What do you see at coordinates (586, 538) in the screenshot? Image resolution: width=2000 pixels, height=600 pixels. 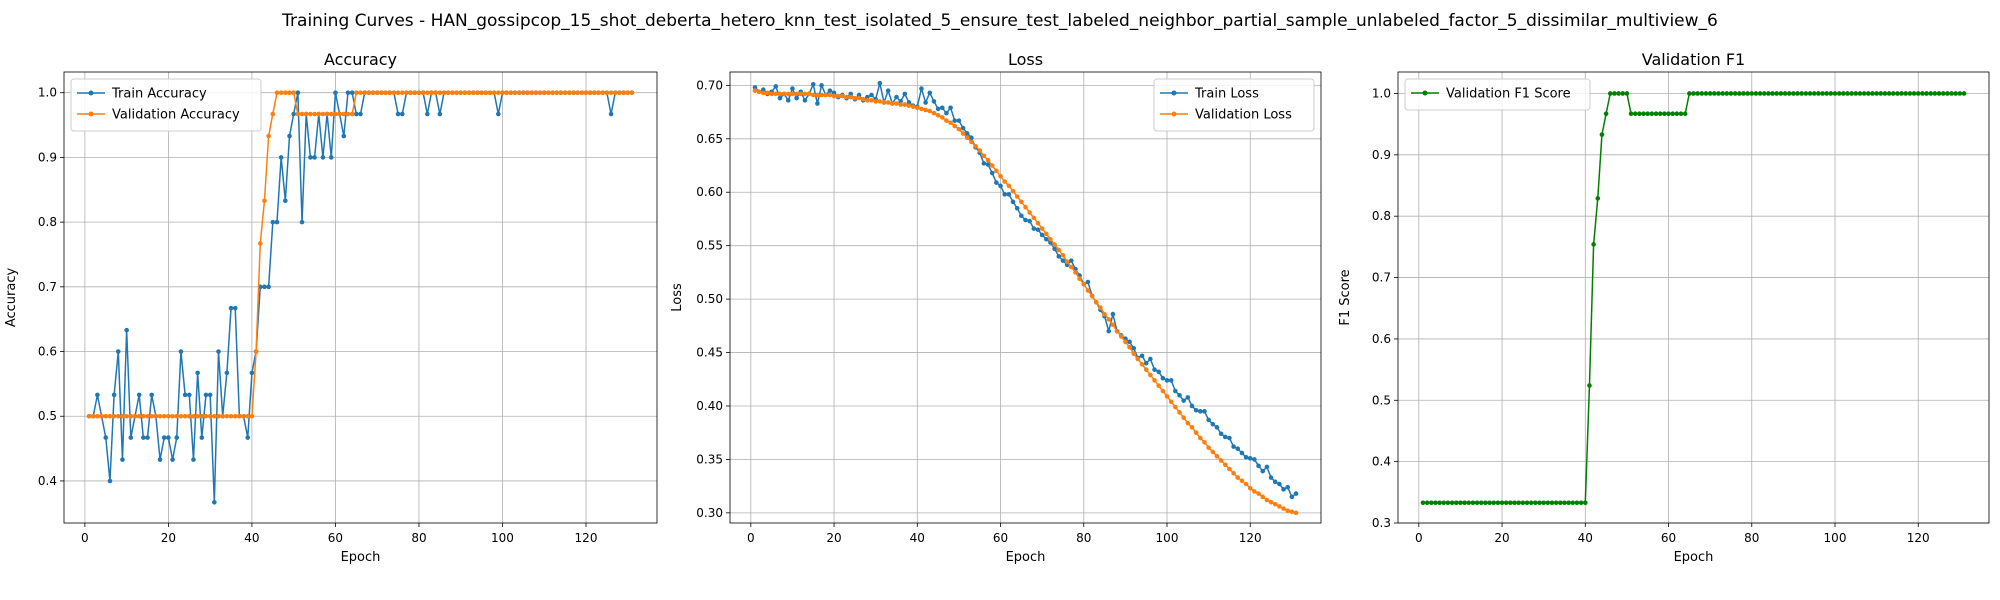 I see `x-tick-label: 120` at bounding box center [586, 538].